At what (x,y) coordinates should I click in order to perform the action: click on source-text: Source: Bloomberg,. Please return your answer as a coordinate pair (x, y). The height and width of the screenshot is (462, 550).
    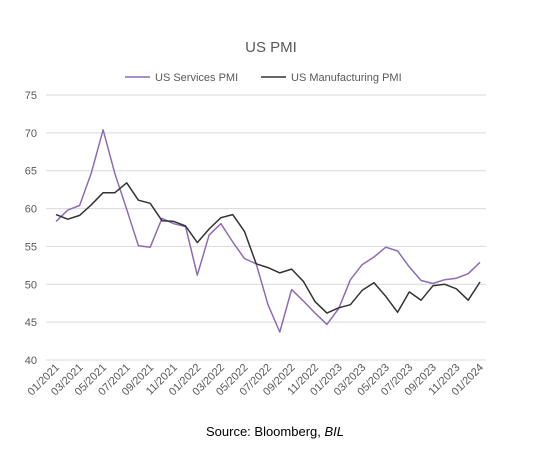
    Looking at the image, I should click on (265, 431).